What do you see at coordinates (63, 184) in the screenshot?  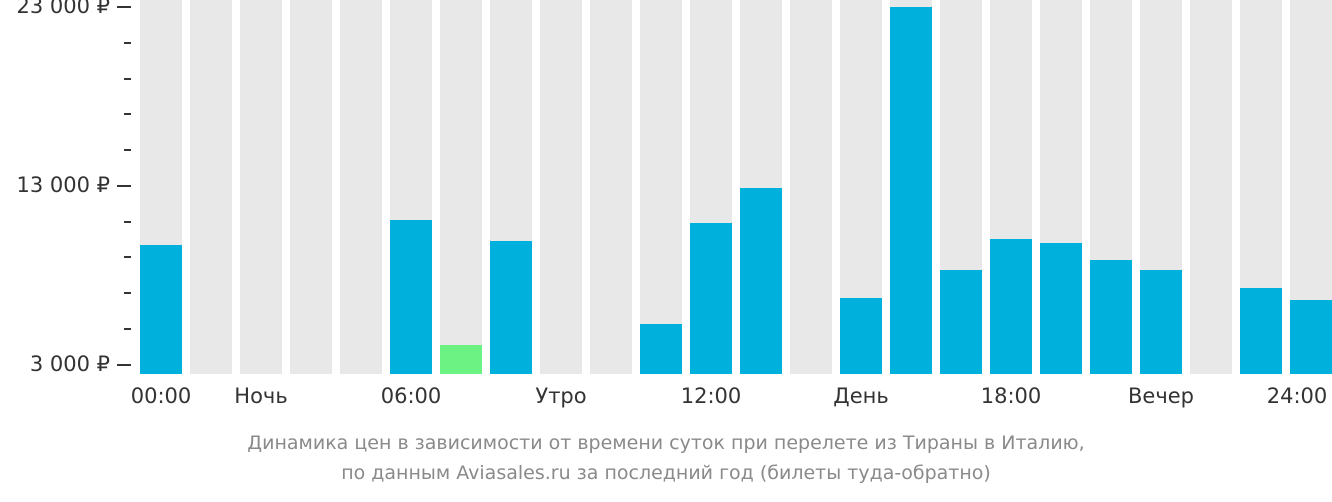 I see `y-tick-label: 13 000 ₽` at bounding box center [63, 184].